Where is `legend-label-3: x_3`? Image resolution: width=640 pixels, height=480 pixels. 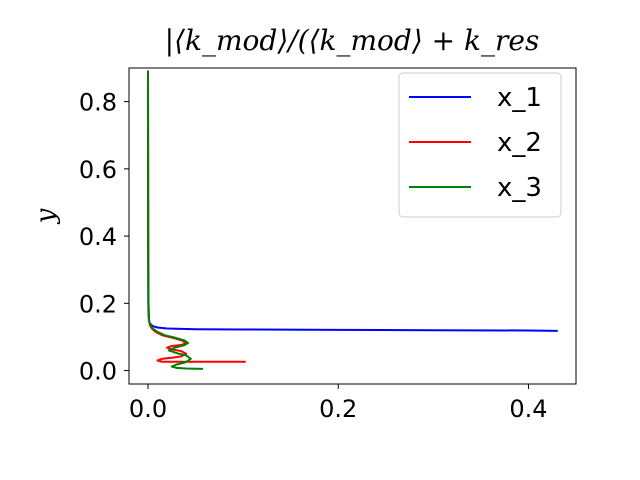
legend-label-3: x_3 is located at coordinates (519, 188).